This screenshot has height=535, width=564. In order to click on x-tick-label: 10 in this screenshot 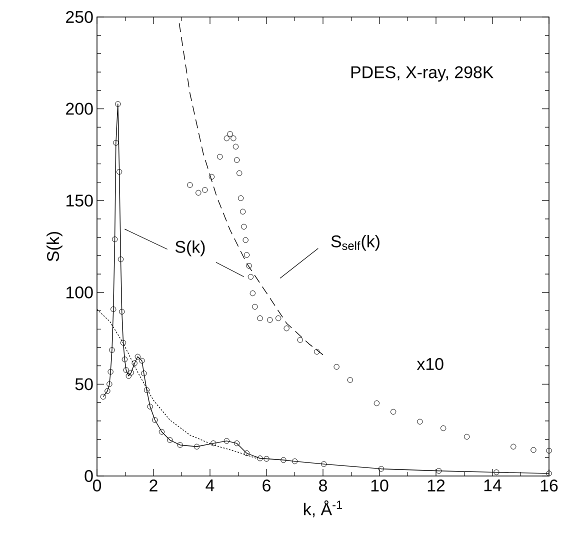, I will do `click(379, 486)`.